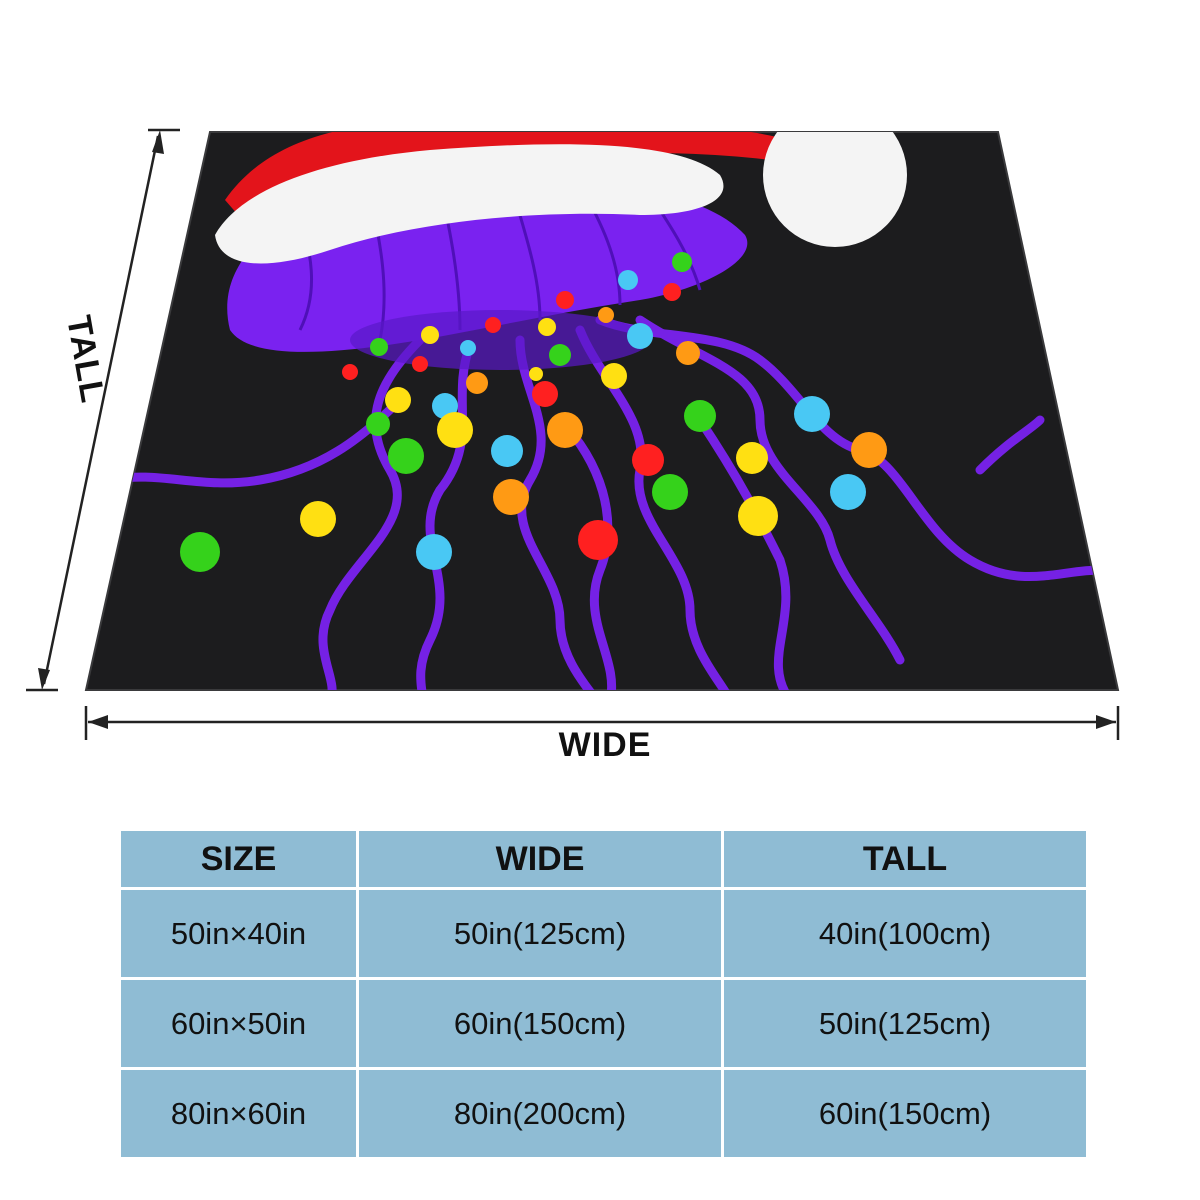  Describe the element at coordinates (905, 859) in the screenshot. I see `header-tall: TALL` at that location.